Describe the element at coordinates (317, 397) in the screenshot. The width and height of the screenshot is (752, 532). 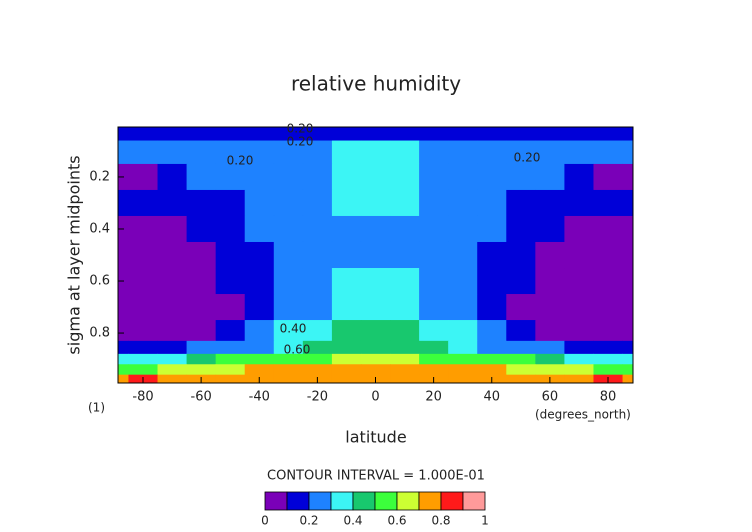
I see `x-tick-label: -20` at that location.